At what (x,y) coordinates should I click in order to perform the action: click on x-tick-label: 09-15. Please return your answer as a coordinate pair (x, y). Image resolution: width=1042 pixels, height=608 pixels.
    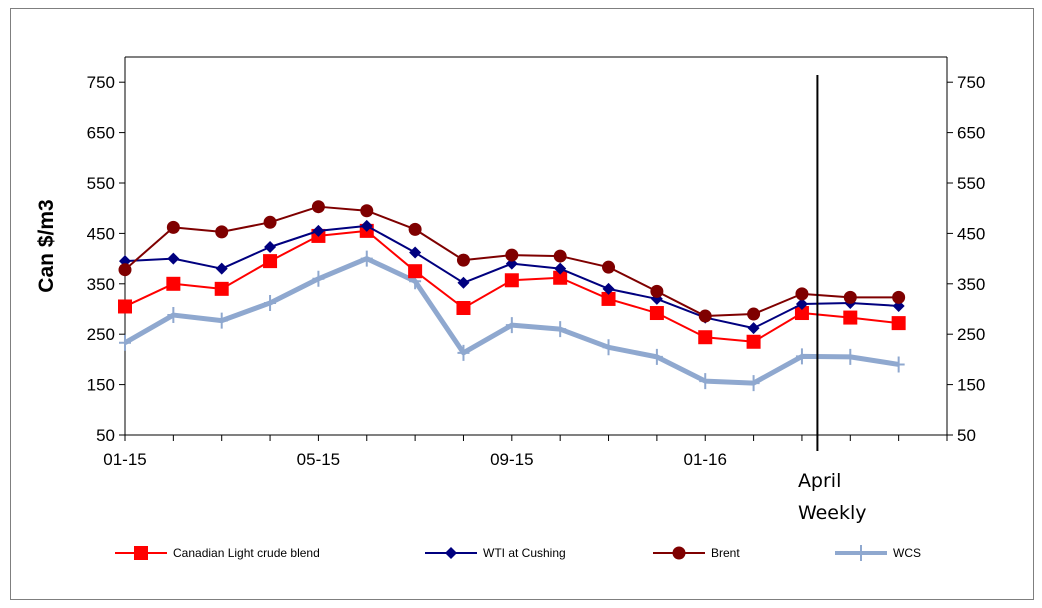
    Looking at the image, I should click on (511, 459).